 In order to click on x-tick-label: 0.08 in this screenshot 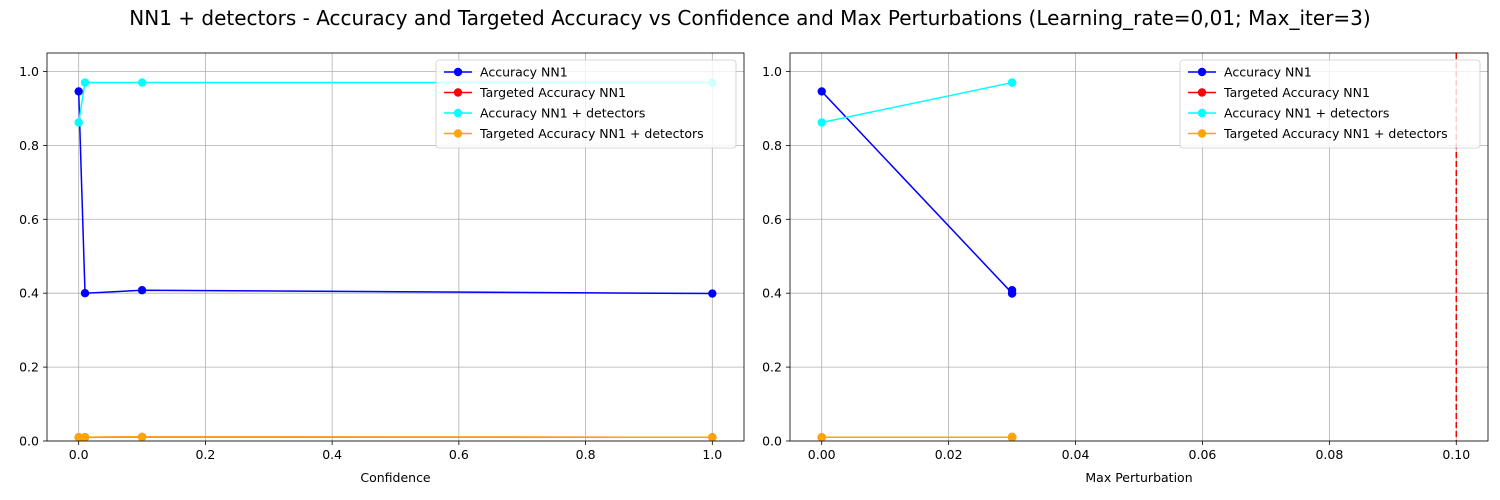, I will do `click(1329, 454)`.